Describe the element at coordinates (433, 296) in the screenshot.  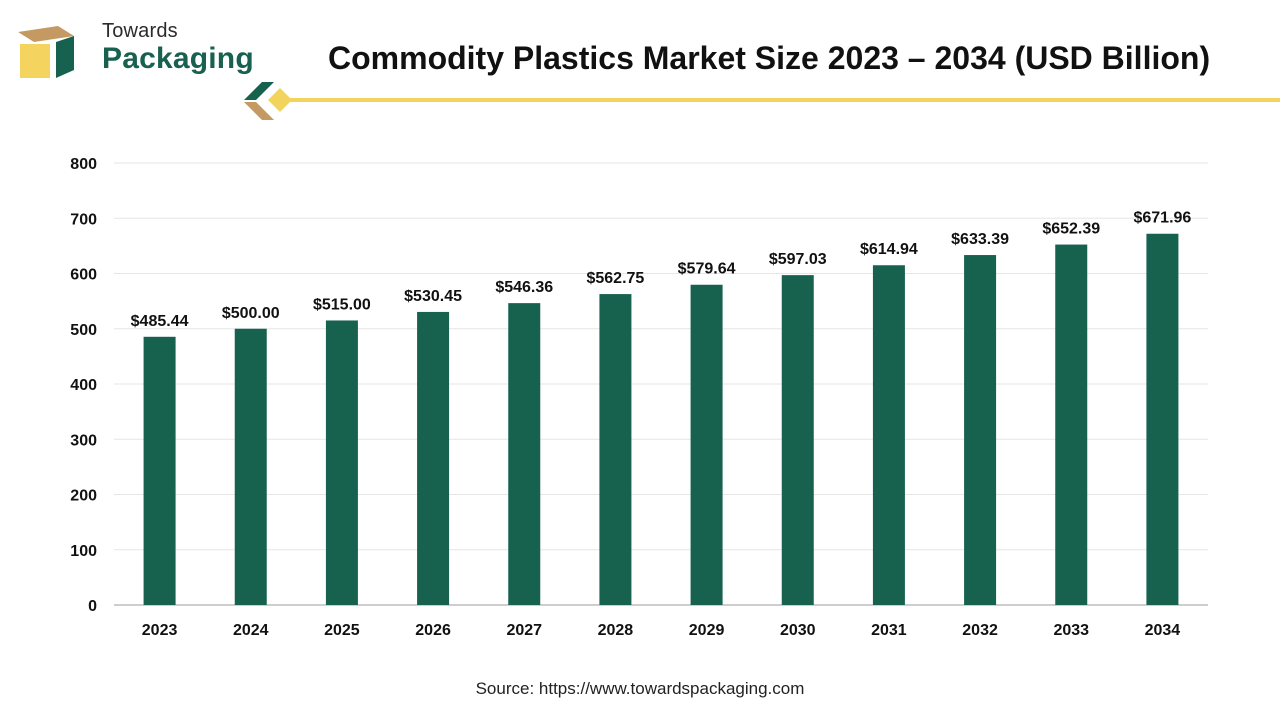
I see `data-label: $530.45` at that location.